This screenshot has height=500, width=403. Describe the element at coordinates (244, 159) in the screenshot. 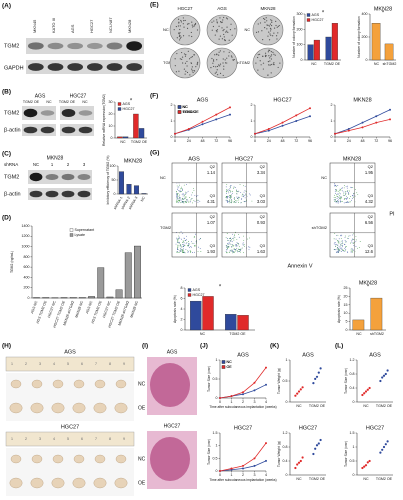

I see `column-label: HGC27` at that location.